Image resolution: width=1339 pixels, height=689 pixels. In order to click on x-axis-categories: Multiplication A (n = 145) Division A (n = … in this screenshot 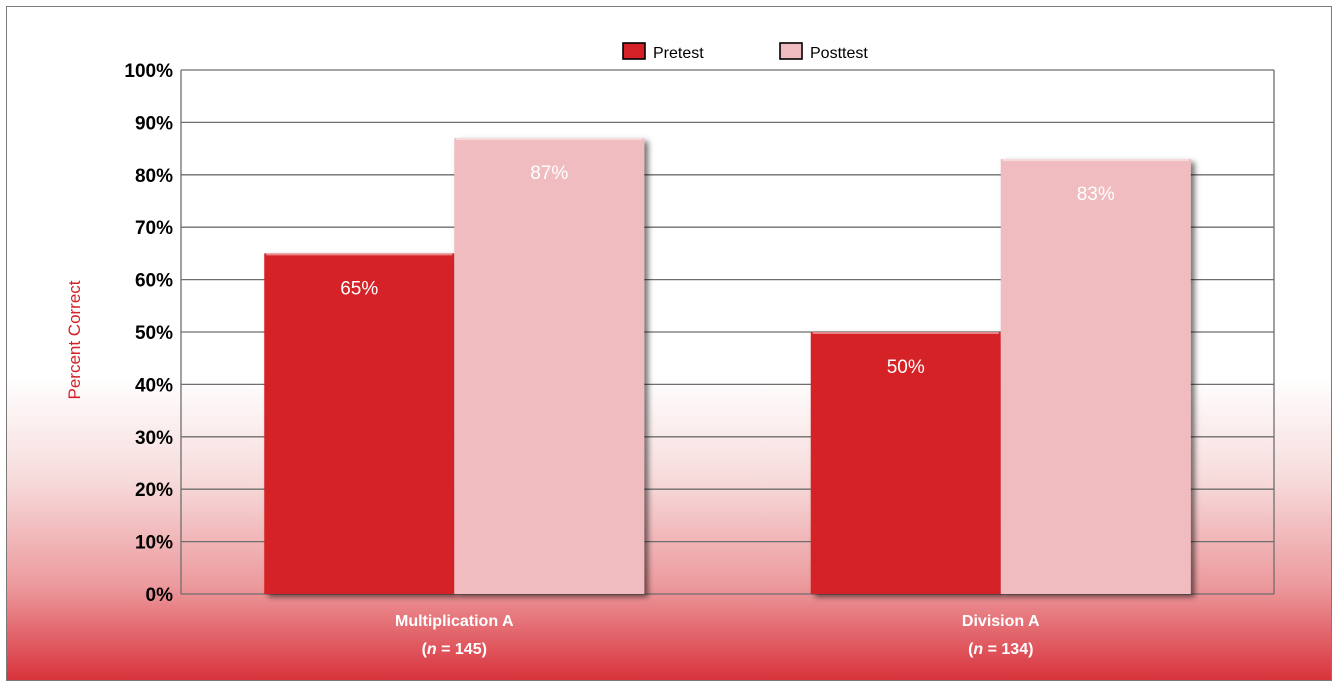, I will do `click(717, 635)`.